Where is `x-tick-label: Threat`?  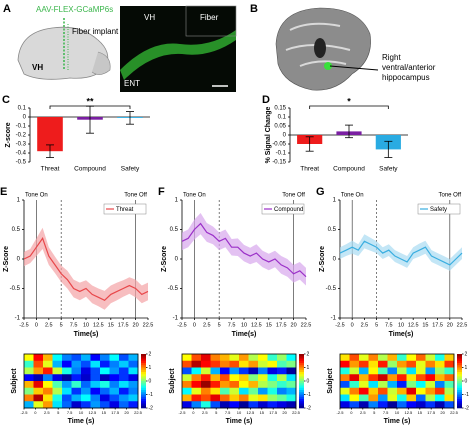
x-tick-label: Threat is located at coordinates (50, 169).